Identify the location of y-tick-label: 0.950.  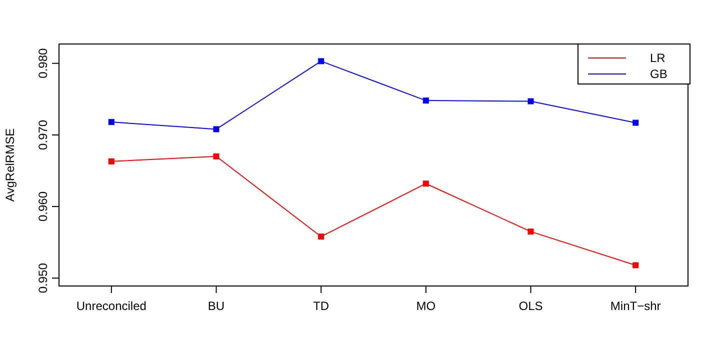
(43, 278).